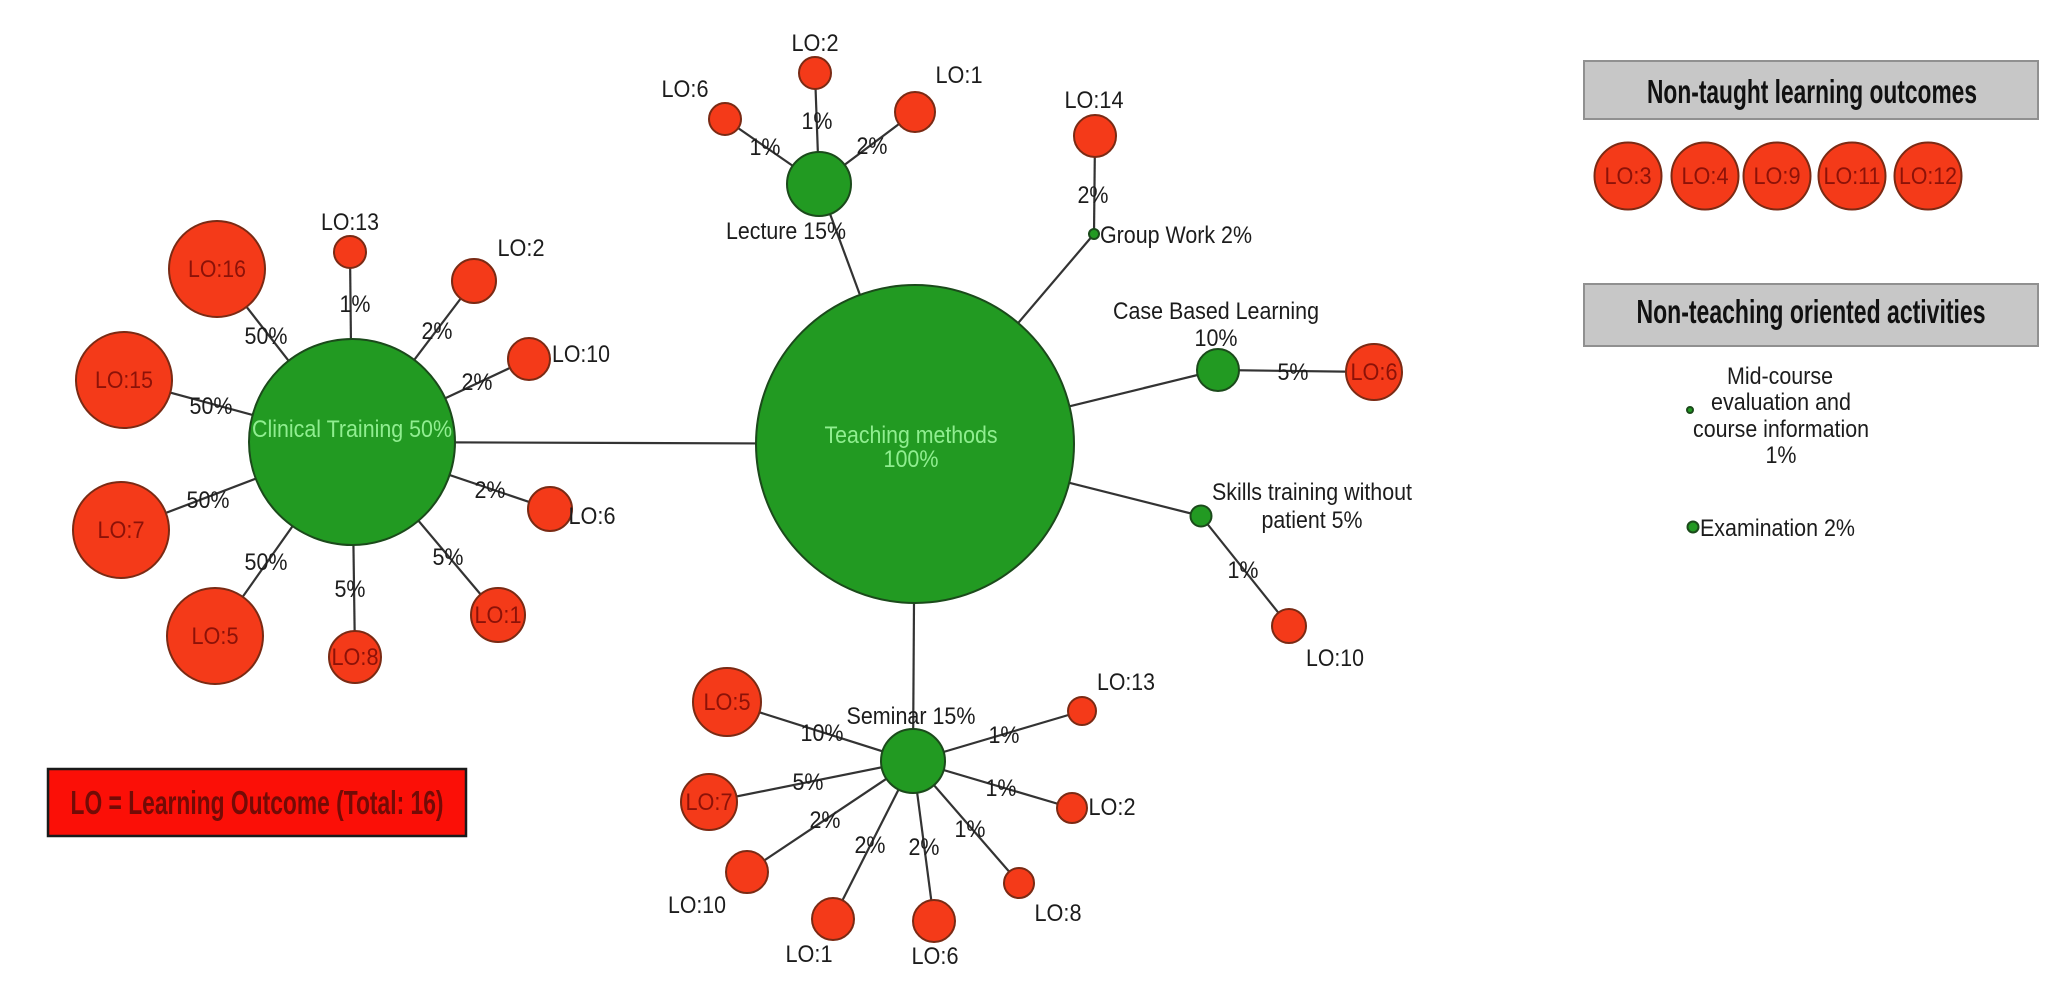 The width and height of the screenshot is (2059, 1001). Describe the element at coordinates (786, 231) in the screenshot. I see `svg-text: Lecture 15%` at that location.